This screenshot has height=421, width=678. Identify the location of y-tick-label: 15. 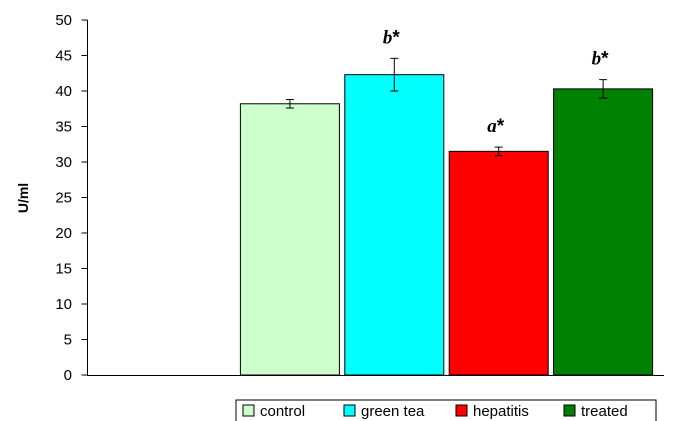
(63, 269).